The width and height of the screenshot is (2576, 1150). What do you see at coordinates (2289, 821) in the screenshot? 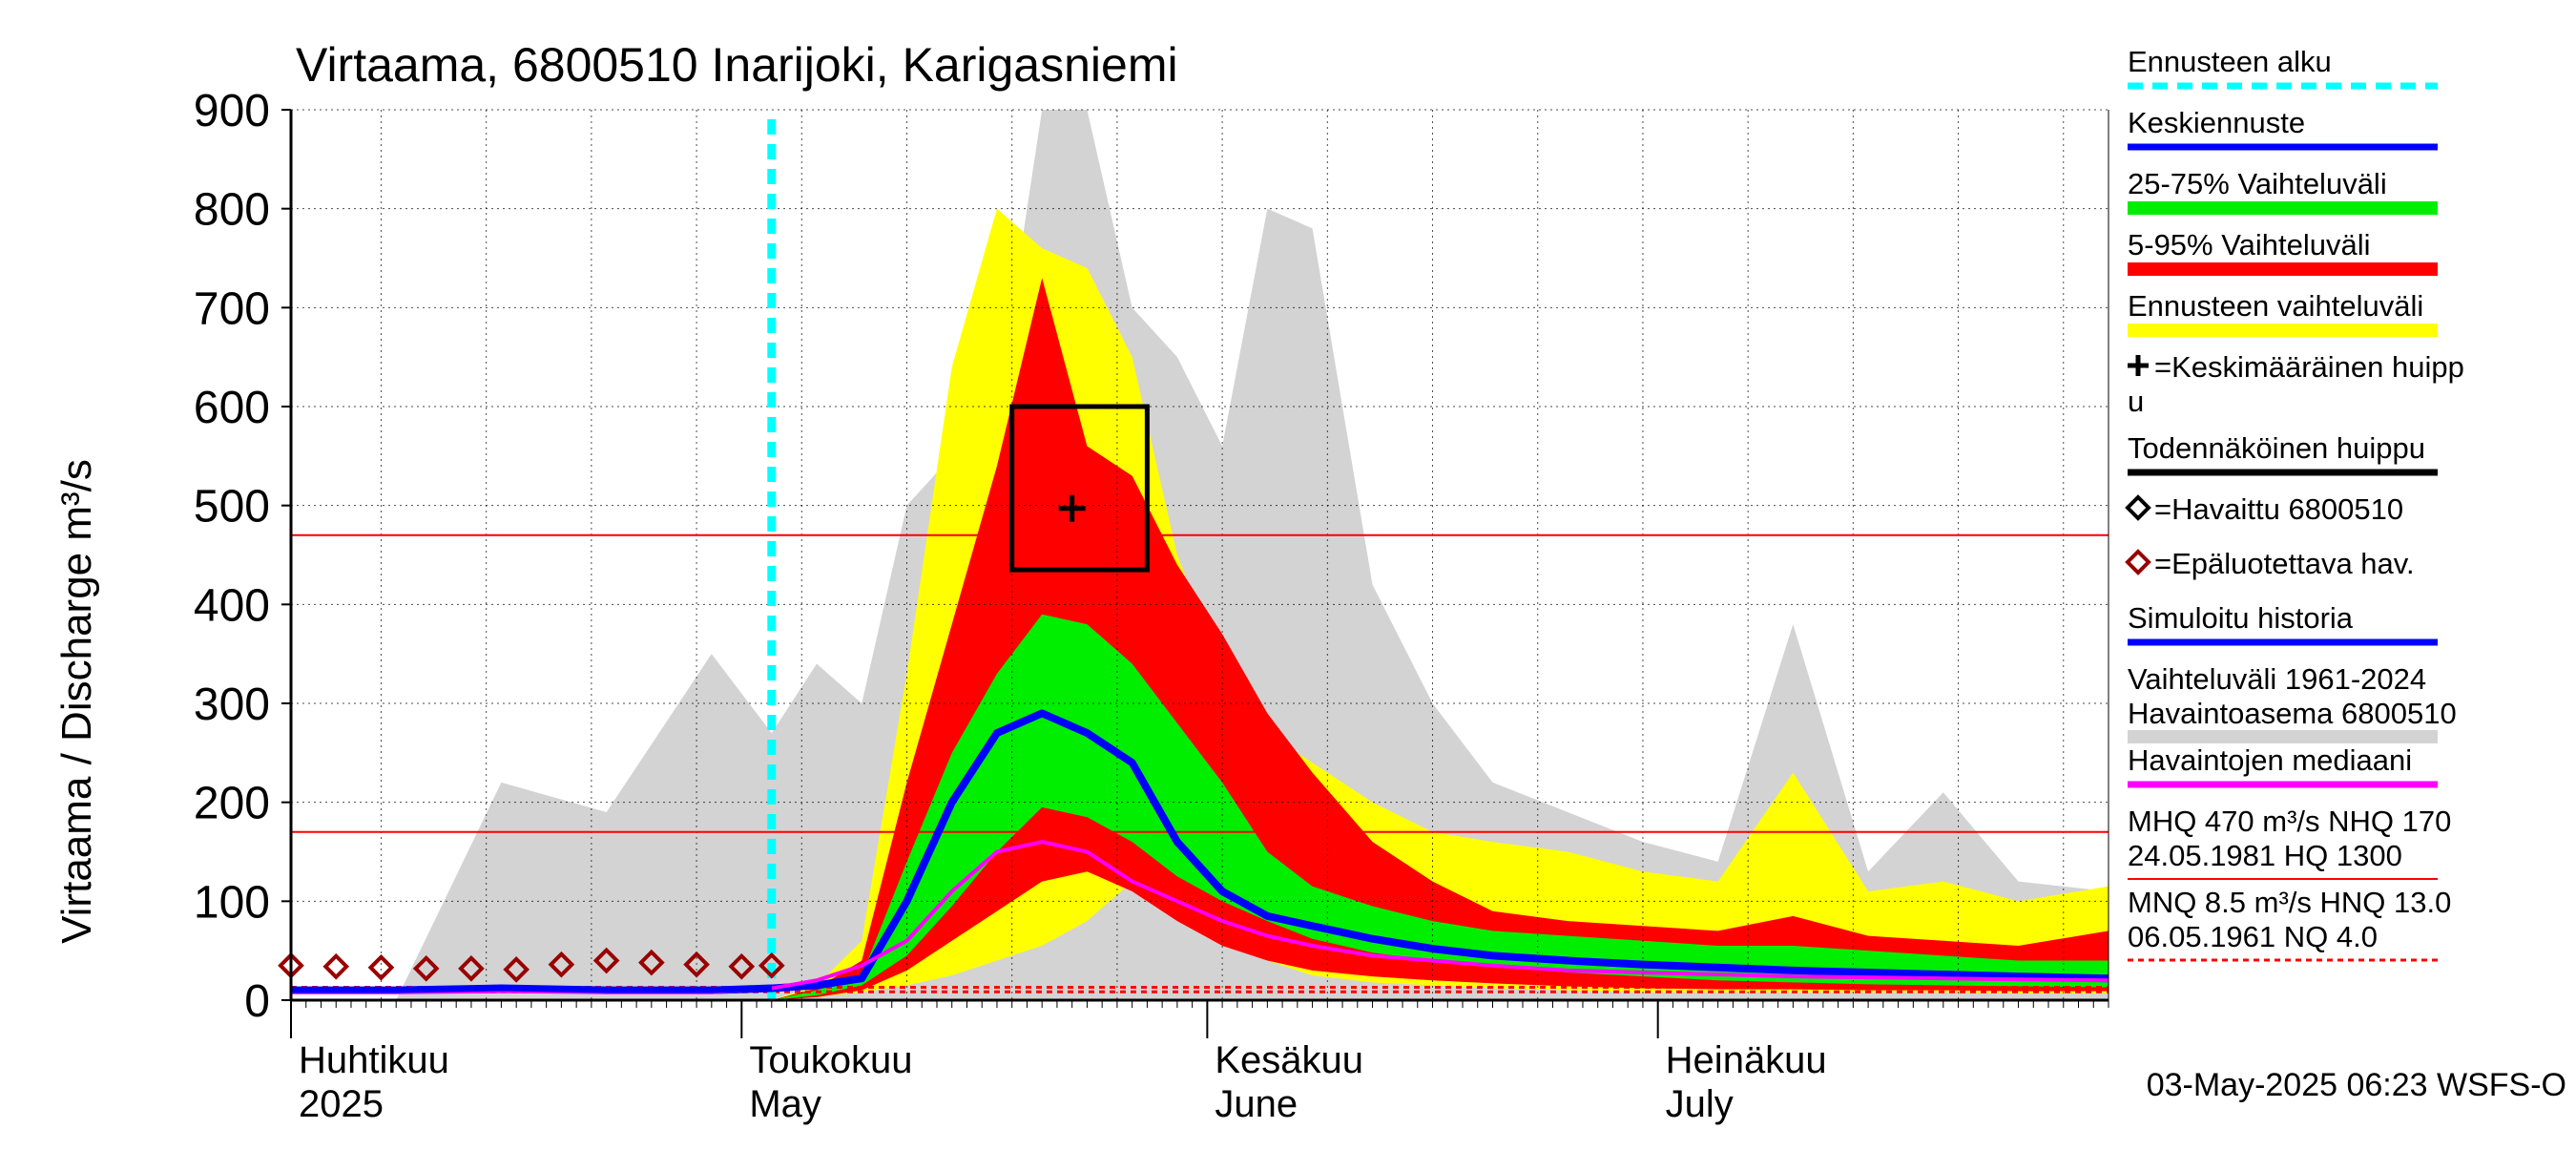
I see `legend-label: MHQ 470 m³/s NHQ 170` at bounding box center [2289, 821].